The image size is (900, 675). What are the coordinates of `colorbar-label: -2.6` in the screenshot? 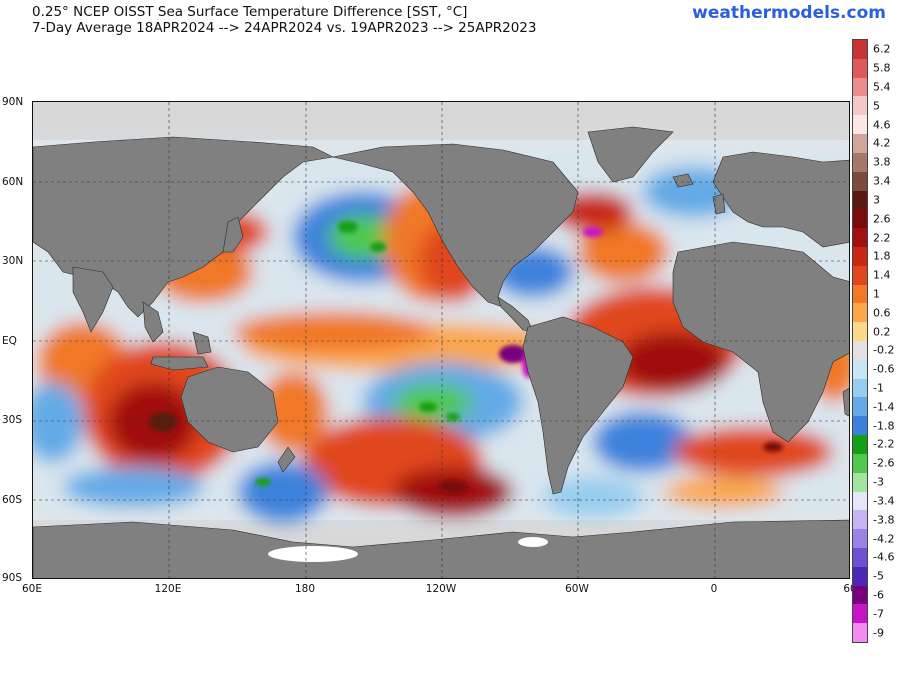 It's located at (884, 463).